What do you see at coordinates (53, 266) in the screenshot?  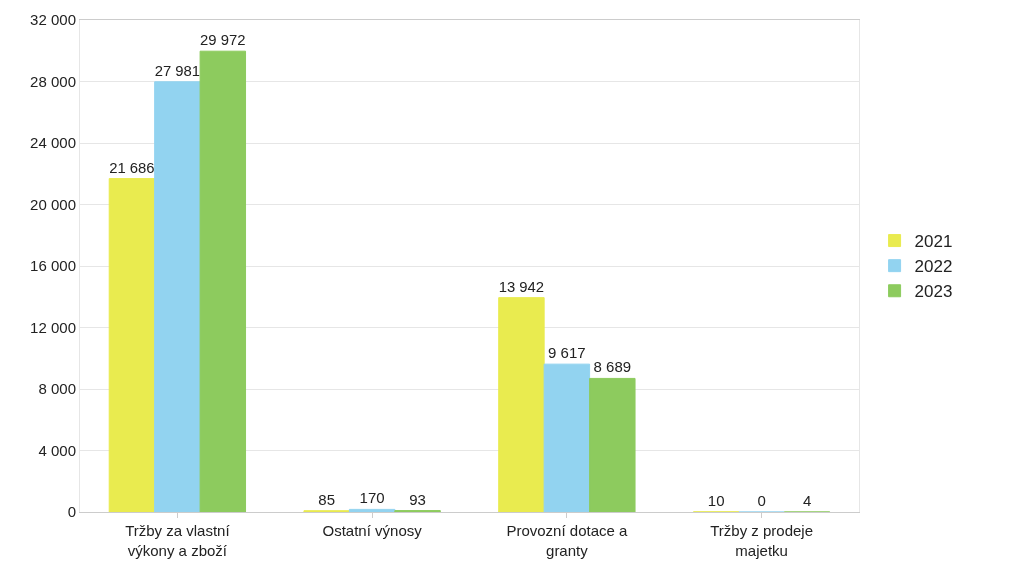 I see `y-tick-label: 16 000` at bounding box center [53, 266].